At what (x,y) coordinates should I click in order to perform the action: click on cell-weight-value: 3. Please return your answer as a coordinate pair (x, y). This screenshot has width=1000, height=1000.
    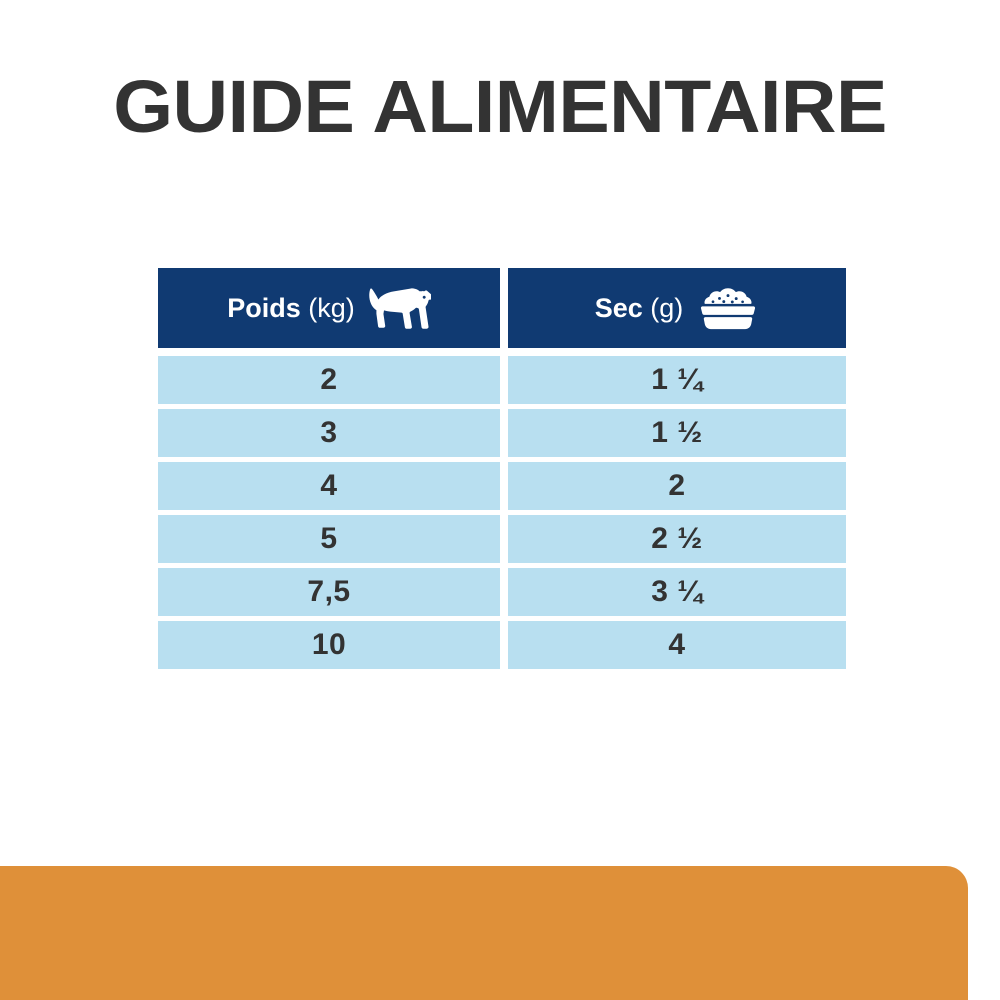
    Looking at the image, I should click on (329, 432).